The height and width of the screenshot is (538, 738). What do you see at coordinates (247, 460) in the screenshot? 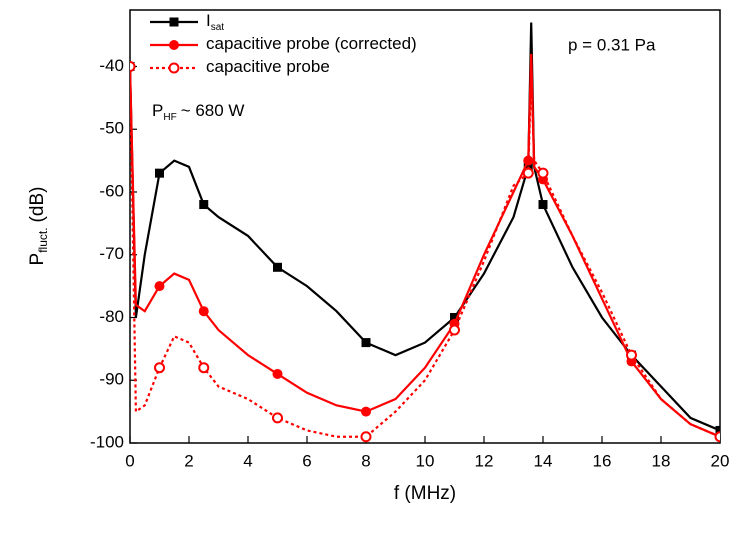
I see `x-tick-label: 4` at bounding box center [247, 460].